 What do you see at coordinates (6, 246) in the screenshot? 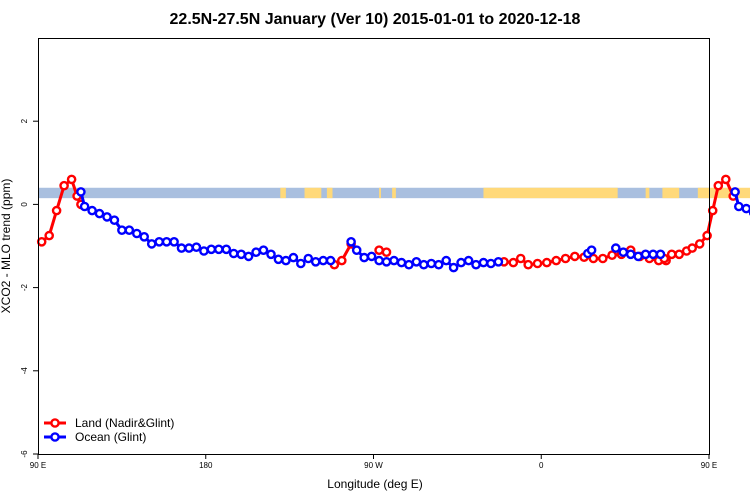
I see `y-axis-label: XCO2 - MLO trend (ppm)` at bounding box center [6, 246].